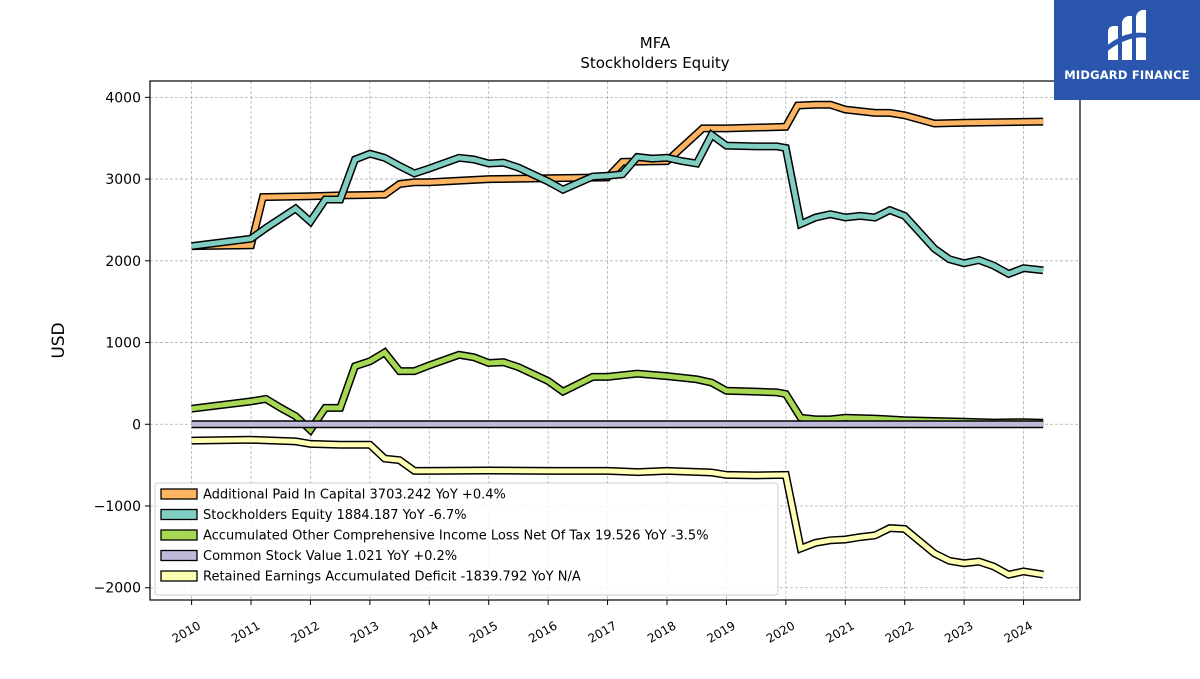 Image resolution: width=1200 pixels, height=679 pixels. What do you see at coordinates (542, 631) in the screenshot?
I see `x-tick-label: 2016` at bounding box center [542, 631].